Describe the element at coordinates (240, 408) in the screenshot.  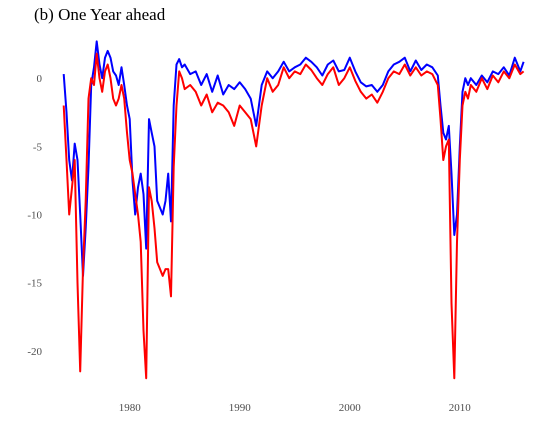
I see `x-tick-label: 1990` at that location.